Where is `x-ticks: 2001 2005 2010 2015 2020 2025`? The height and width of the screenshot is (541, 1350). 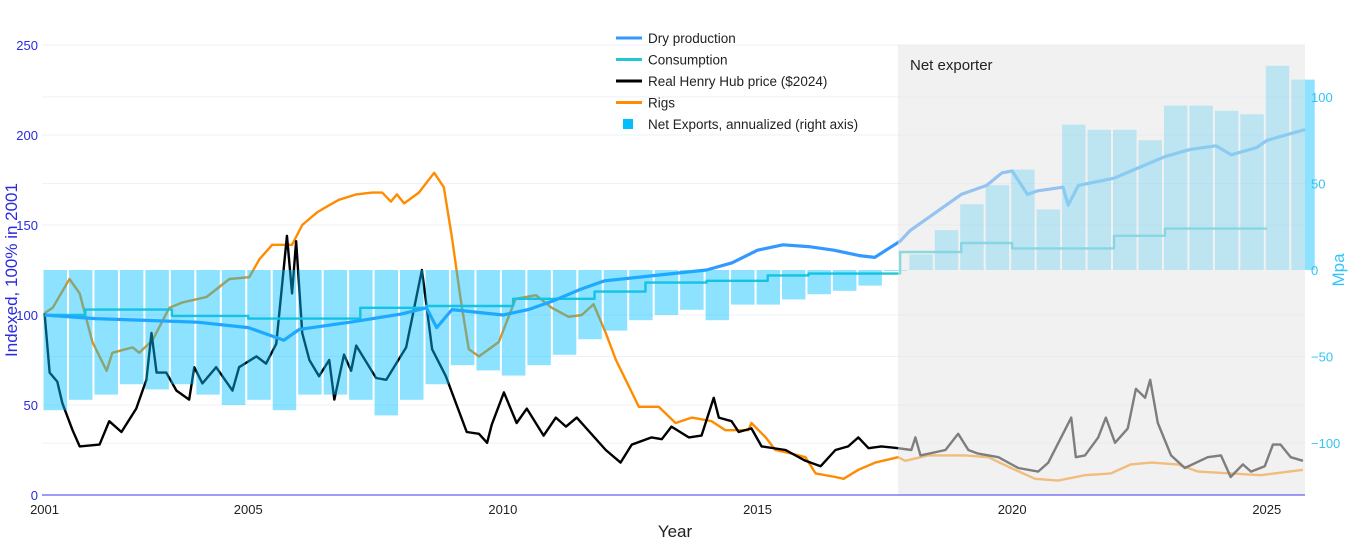
x-ticks: 2001 2005 2010 2015 2020 2025 is located at coordinates (655, 509).